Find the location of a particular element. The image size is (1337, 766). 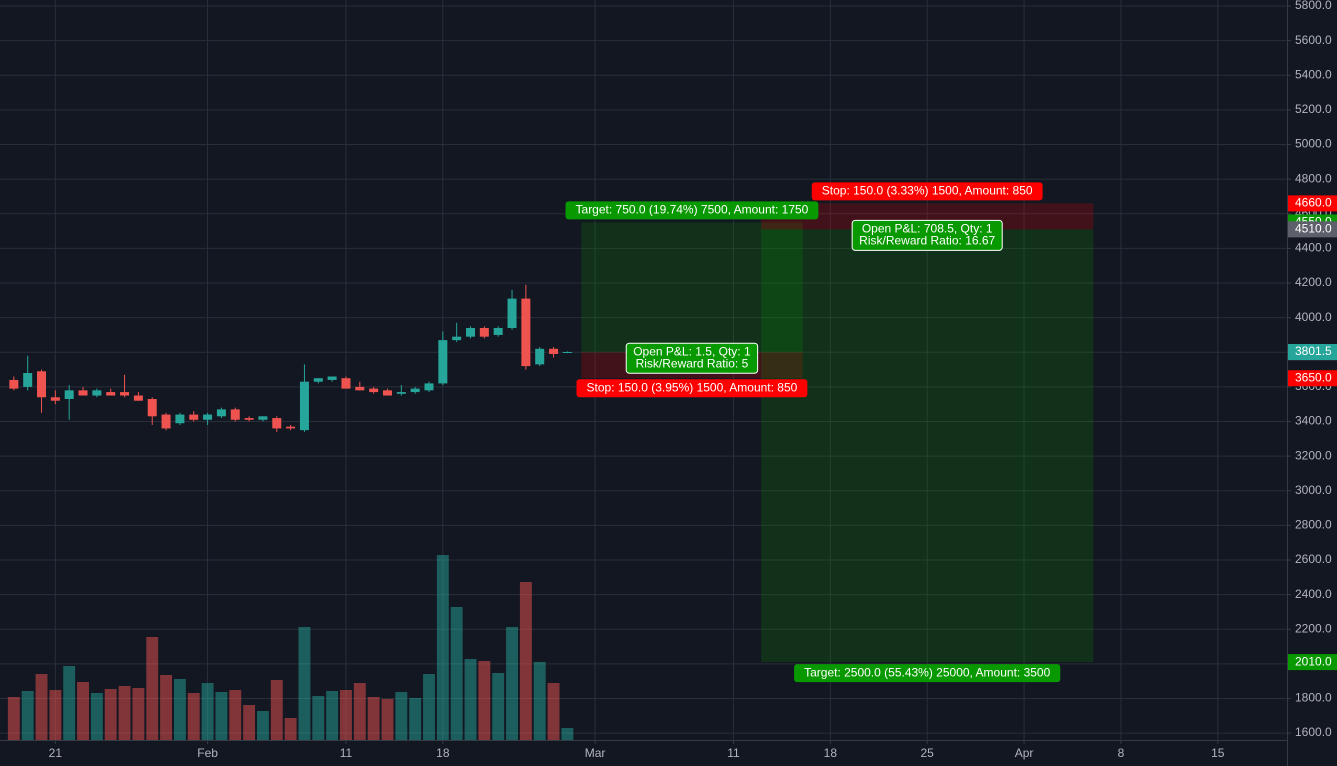

y-tick-label: 5000.0 is located at coordinates (1313, 144).